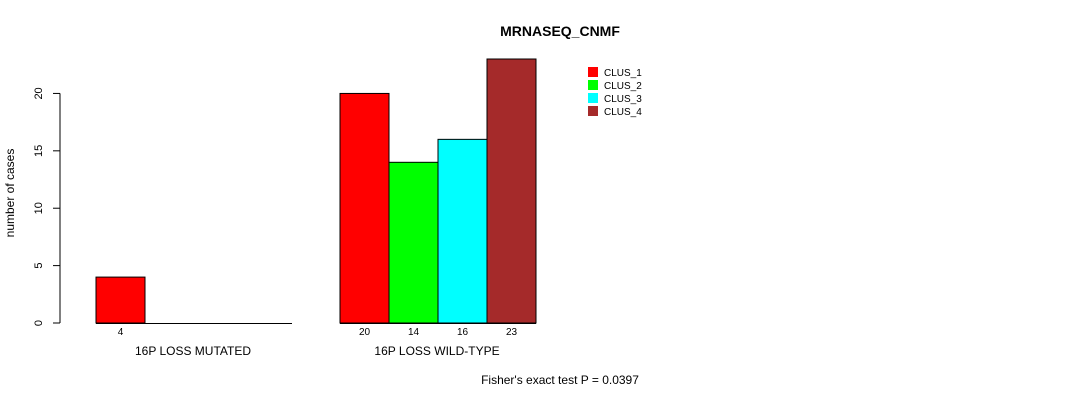 The height and width of the screenshot is (400, 1090). Describe the element at coordinates (120, 300) in the screenshot. I see `bar-clus_1-group1` at that location.